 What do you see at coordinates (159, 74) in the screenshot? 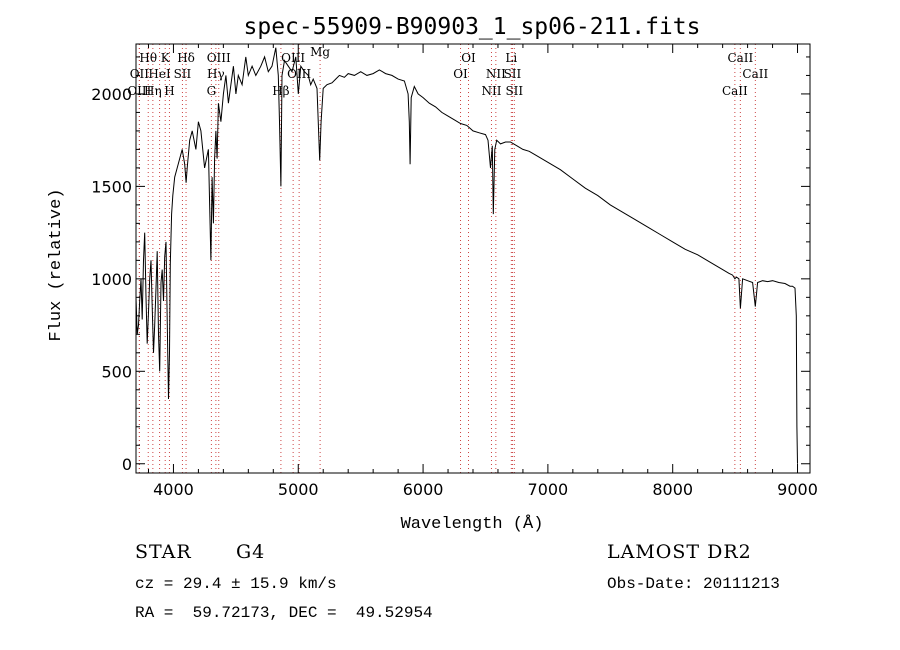
I see `feature-label: HeI` at bounding box center [159, 74].